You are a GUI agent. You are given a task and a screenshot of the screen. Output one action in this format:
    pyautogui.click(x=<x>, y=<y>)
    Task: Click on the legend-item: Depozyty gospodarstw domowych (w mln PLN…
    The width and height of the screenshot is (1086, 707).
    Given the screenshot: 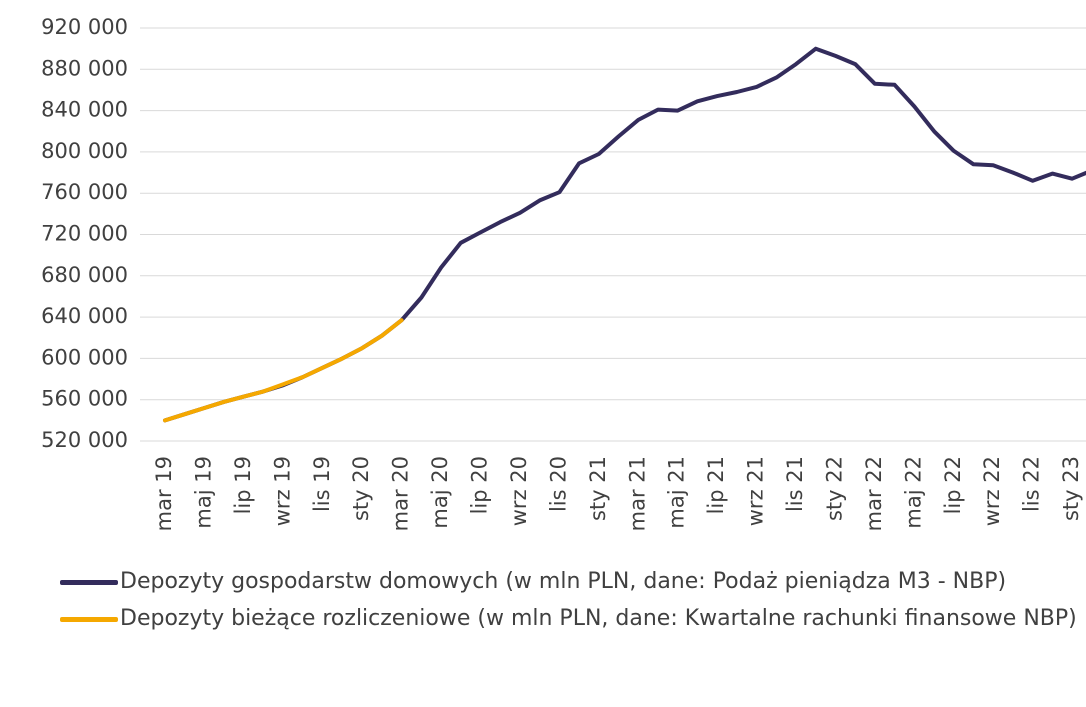 What is the action you would take?
    pyautogui.click(x=570, y=581)
    